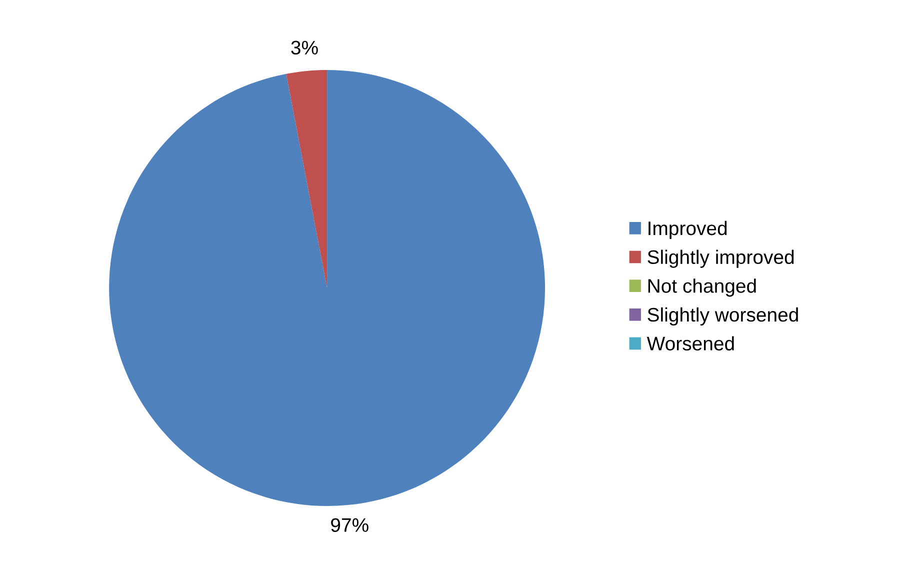 The width and height of the screenshot is (920, 564). I want to click on legend-label: Not changed, so click(702, 287).